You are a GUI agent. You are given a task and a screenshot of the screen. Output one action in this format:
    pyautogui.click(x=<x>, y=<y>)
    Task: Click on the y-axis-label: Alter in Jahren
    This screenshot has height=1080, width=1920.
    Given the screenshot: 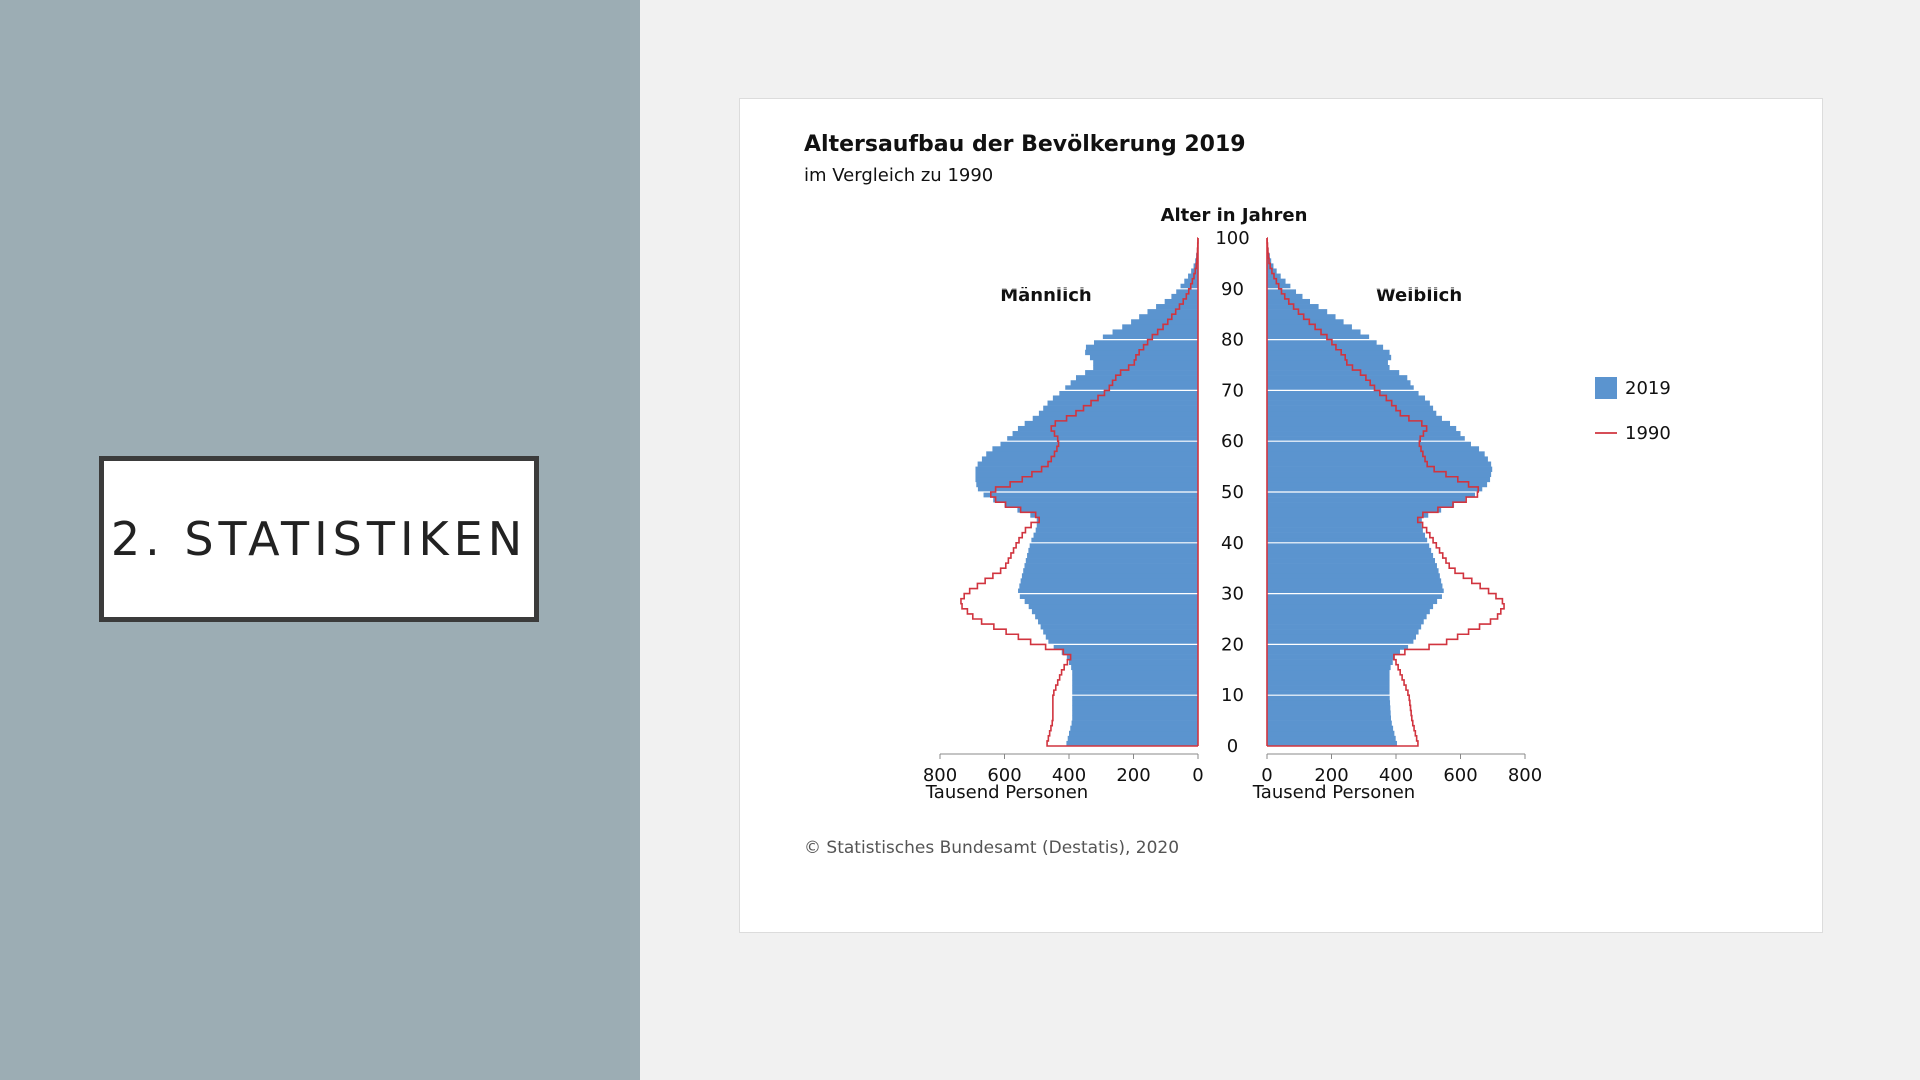 What is the action you would take?
    pyautogui.click(x=1234, y=215)
    